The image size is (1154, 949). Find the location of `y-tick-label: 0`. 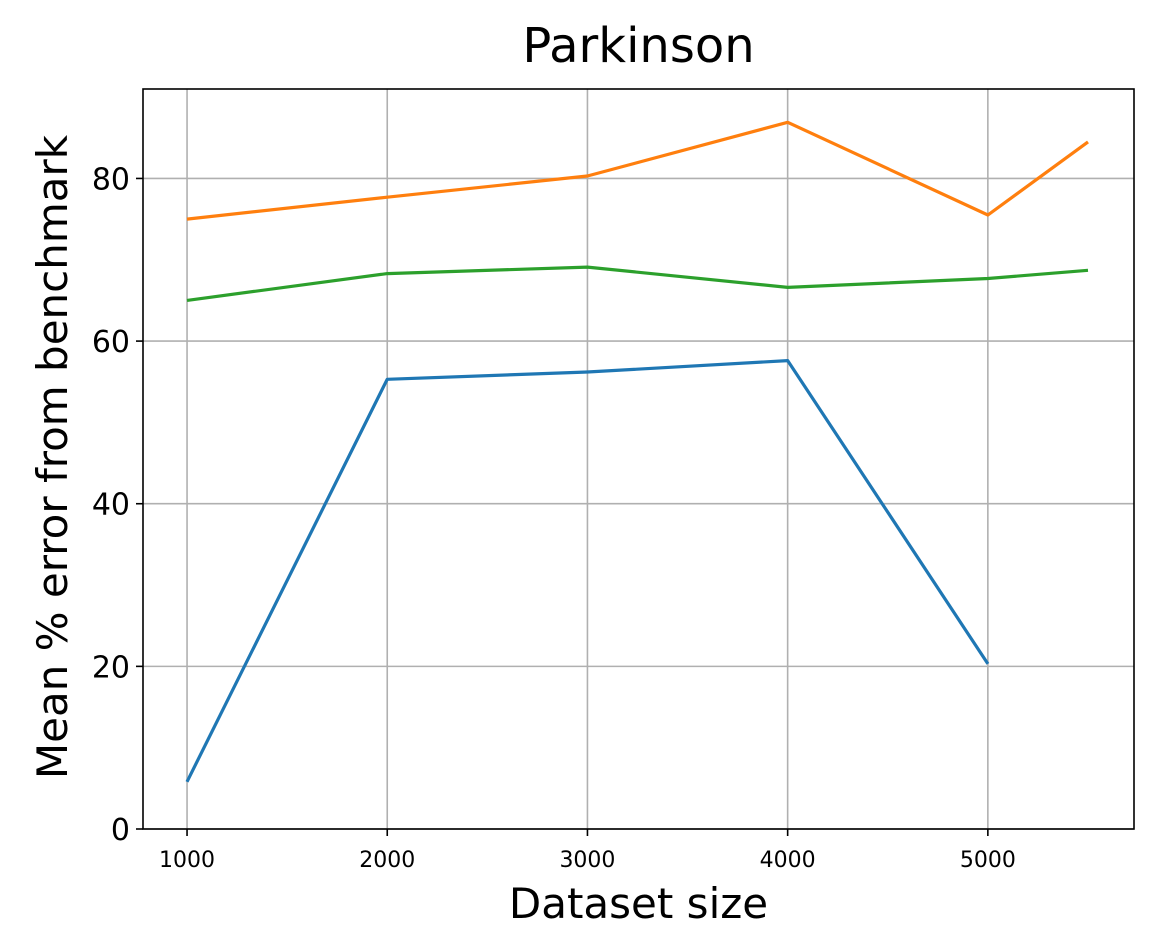

y-tick-label: 0 is located at coordinates (120, 830).